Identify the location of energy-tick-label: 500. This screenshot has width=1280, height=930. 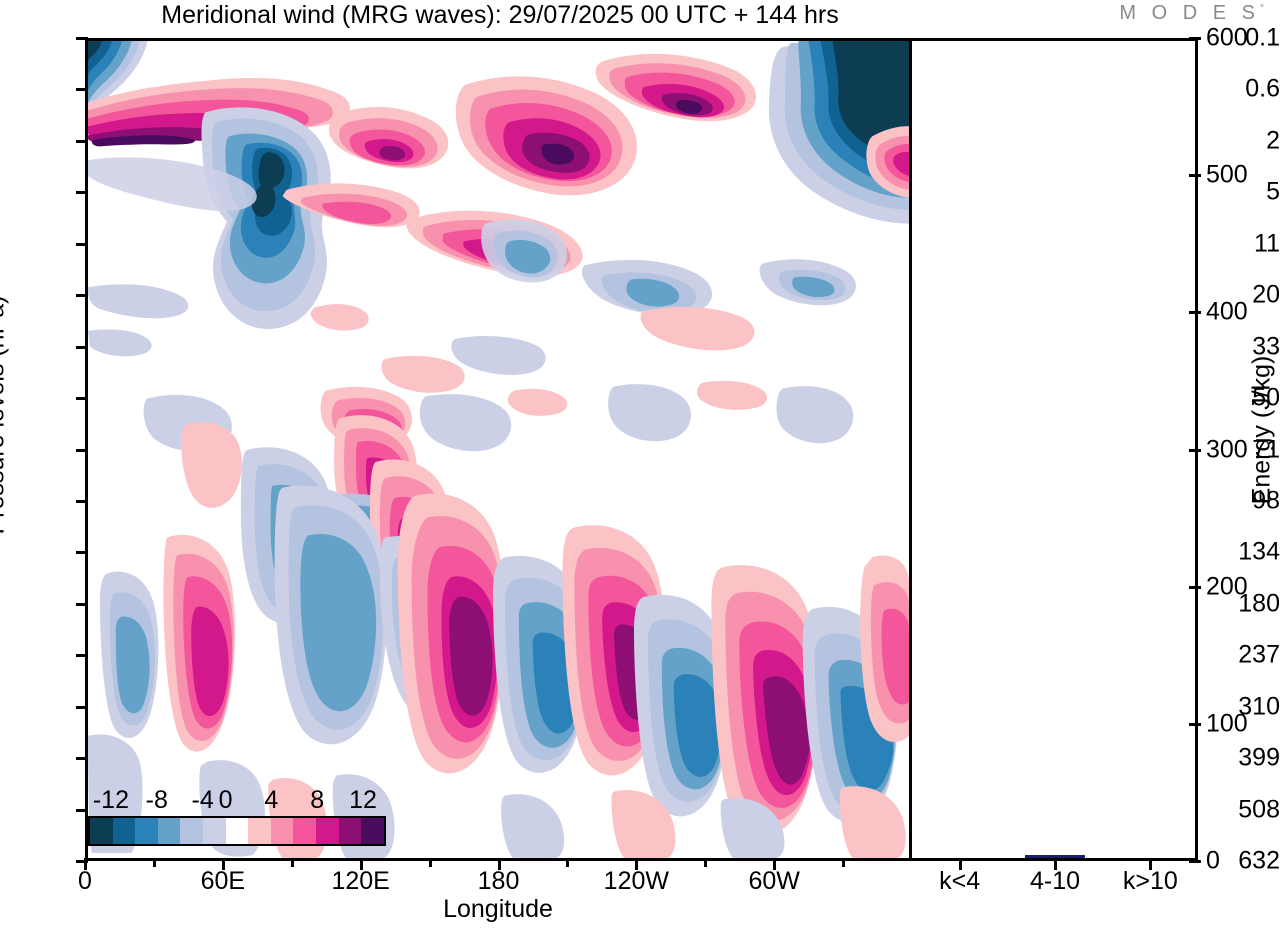
(1227, 174).